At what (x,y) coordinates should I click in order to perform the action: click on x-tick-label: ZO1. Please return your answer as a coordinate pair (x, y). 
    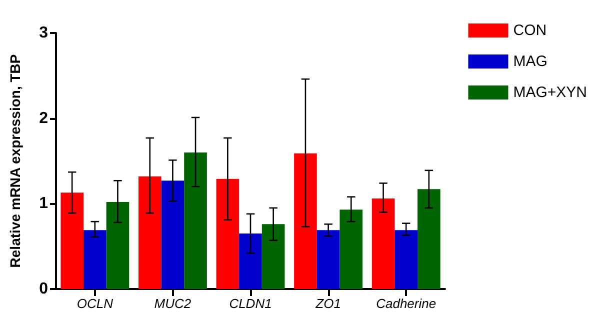
    Looking at the image, I should click on (327, 303).